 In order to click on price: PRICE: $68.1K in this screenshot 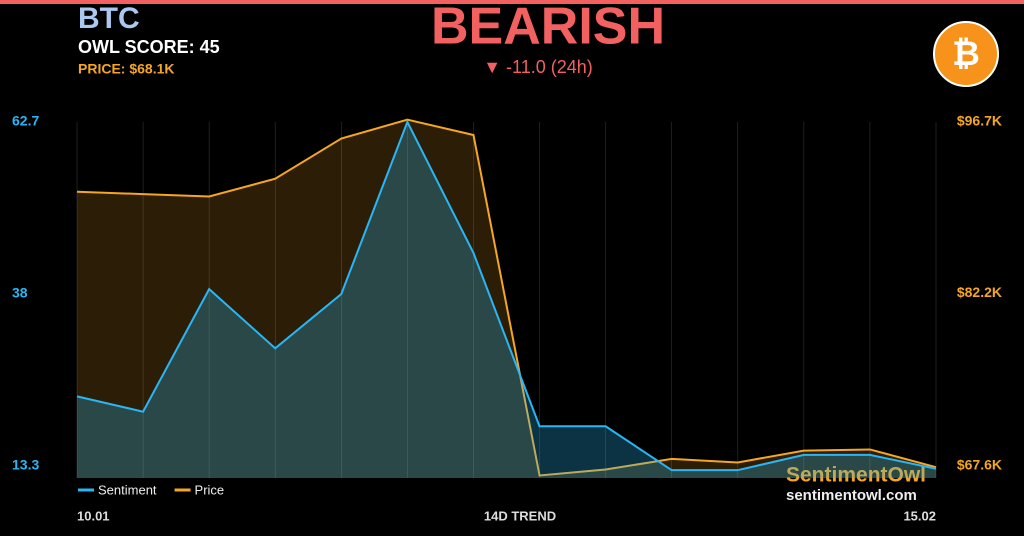, I will do `click(126, 69)`.